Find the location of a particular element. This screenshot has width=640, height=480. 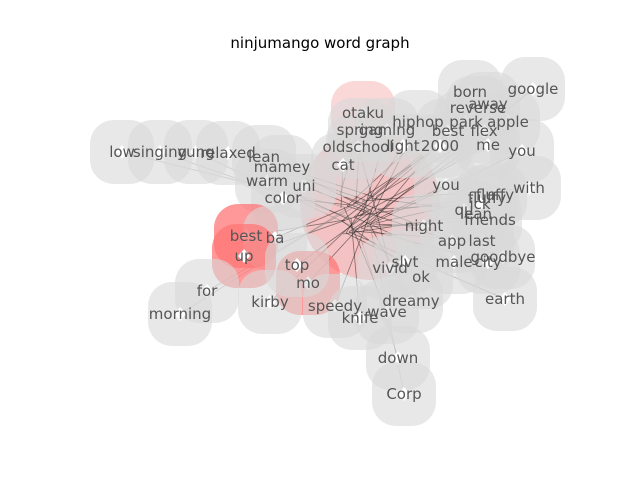

node-label: uni is located at coordinates (303, 186).